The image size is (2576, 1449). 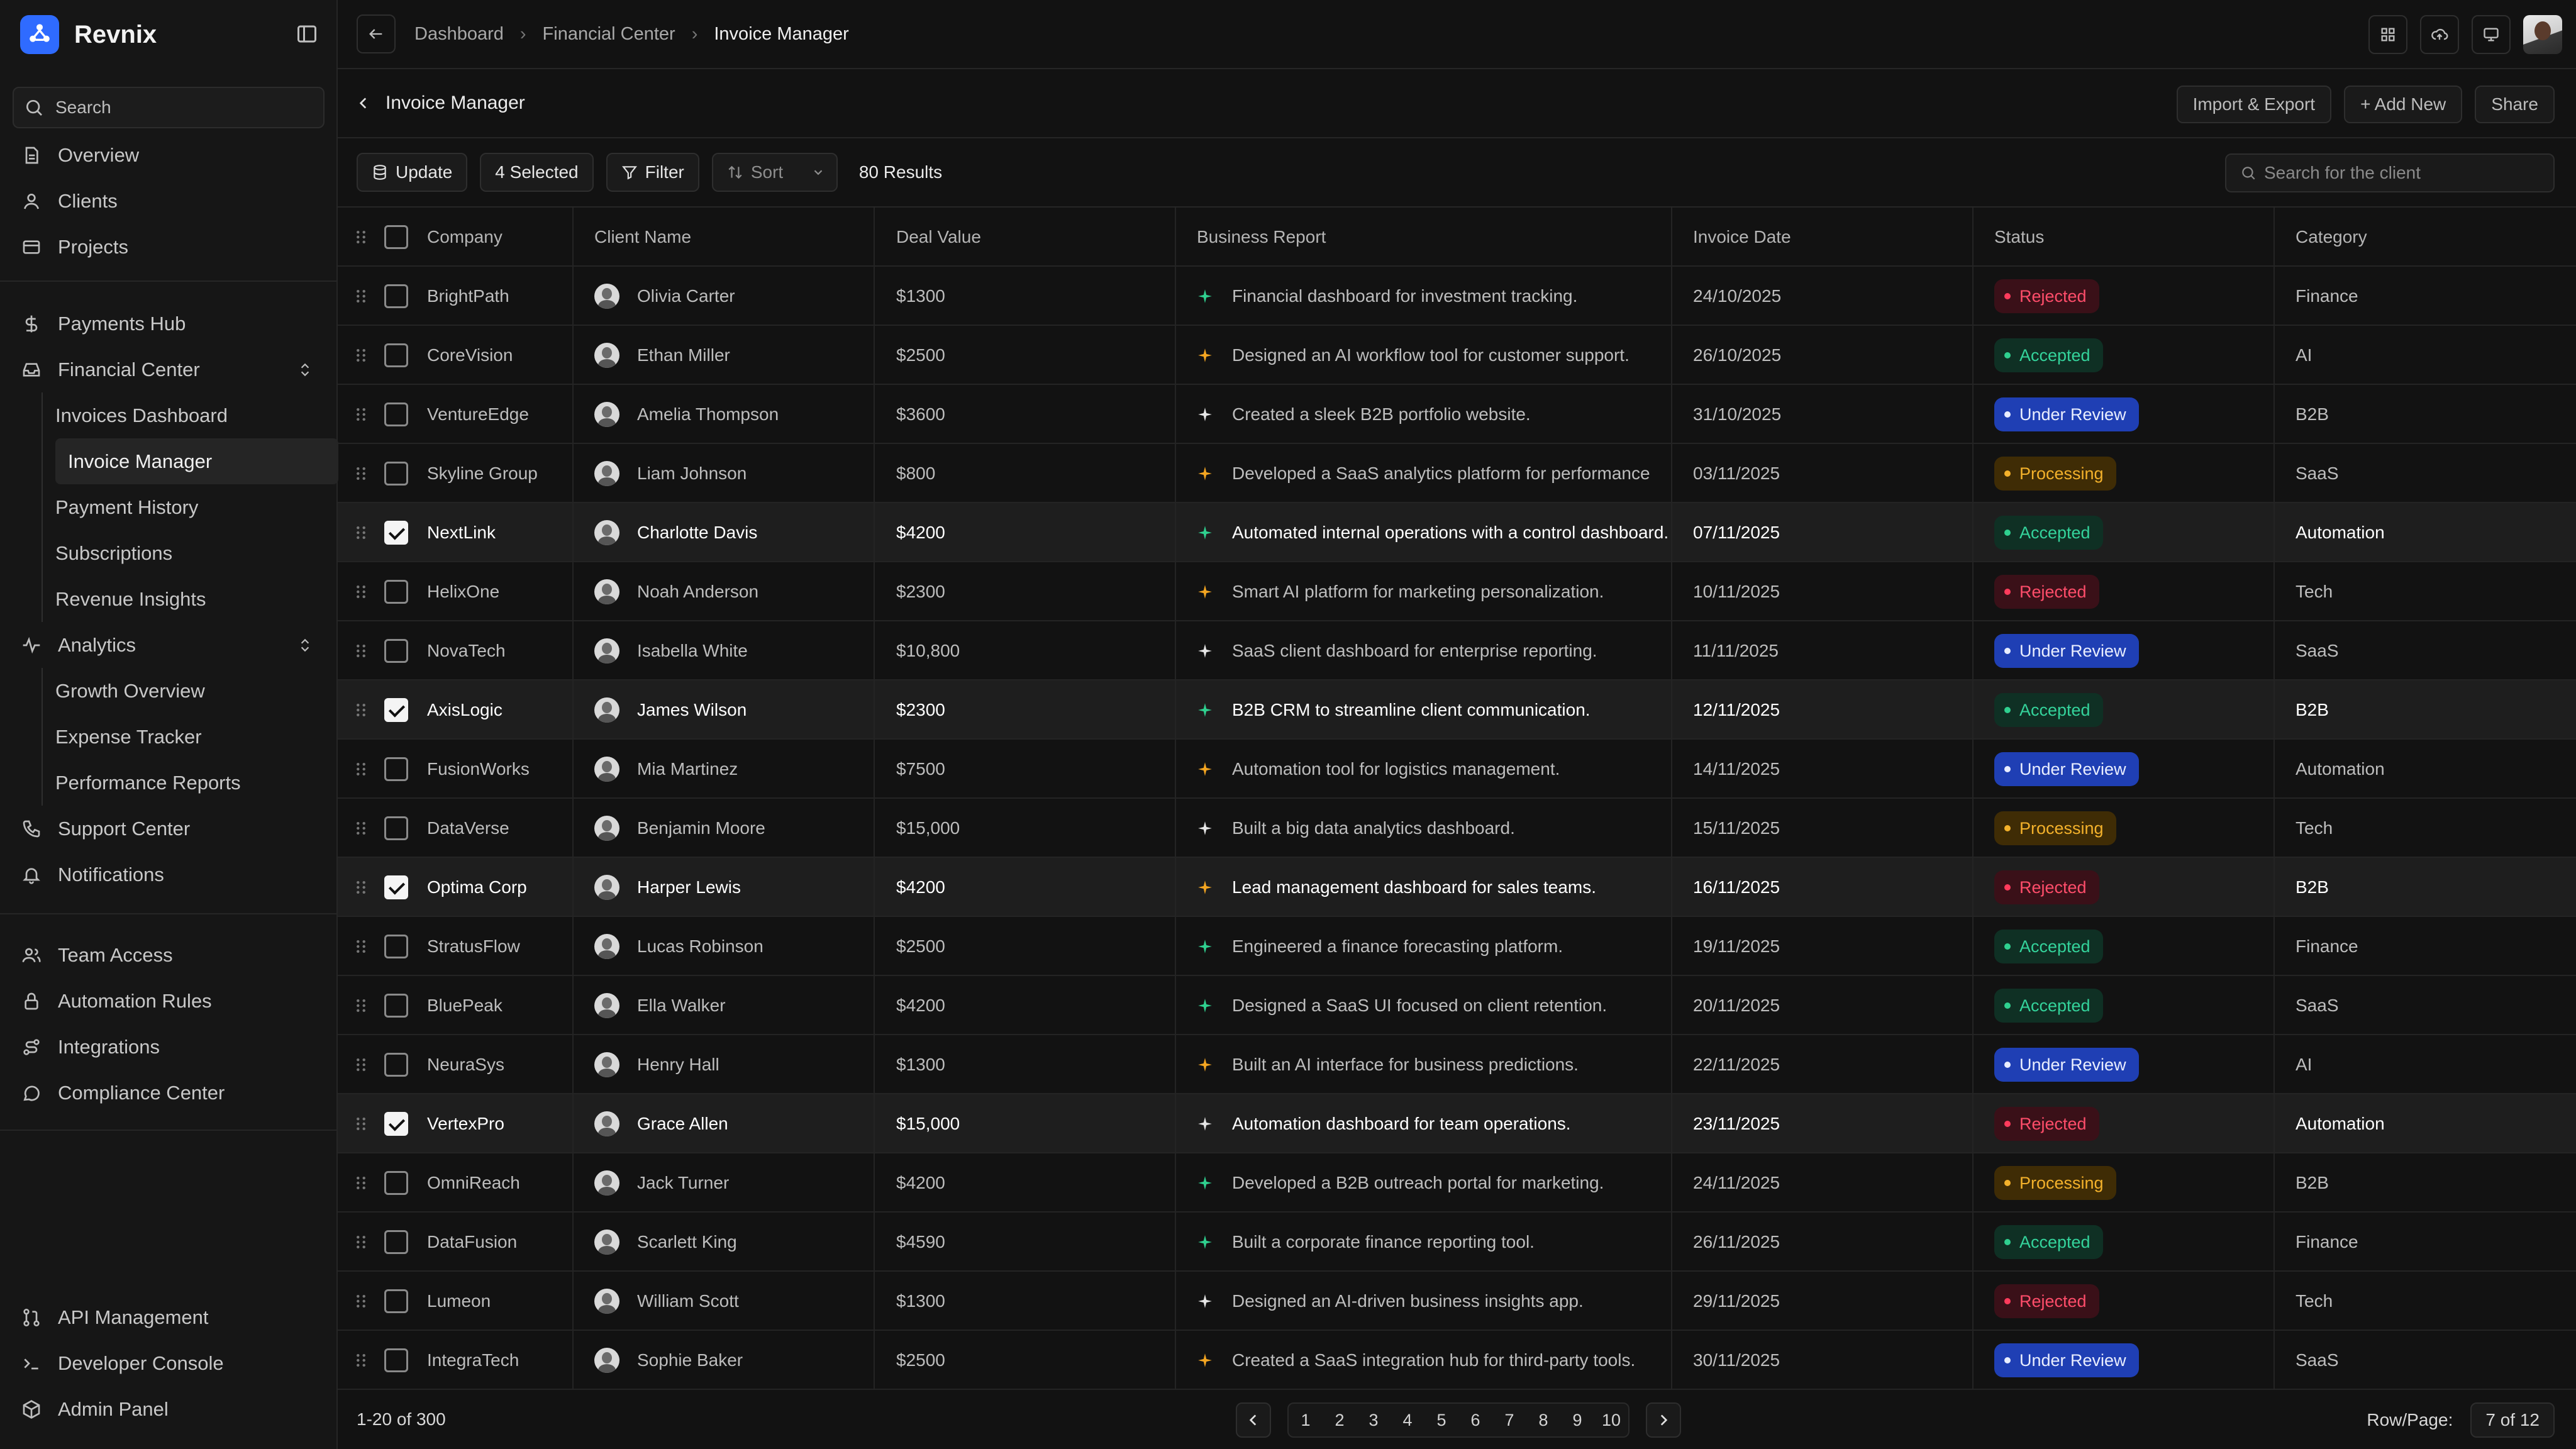 What do you see at coordinates (1441, 1420) in the screenshot?
I see `page-number-button: 5` at bounding box center [1441, 1420].